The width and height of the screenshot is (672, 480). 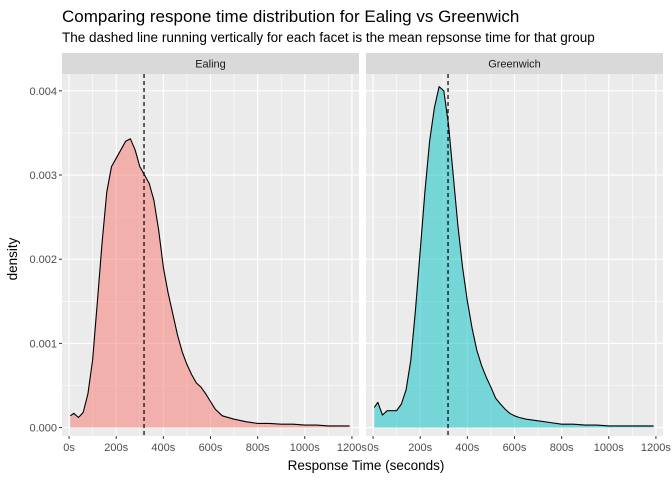 I want to click on y-axis-title: density, so click(x=12, y=258).